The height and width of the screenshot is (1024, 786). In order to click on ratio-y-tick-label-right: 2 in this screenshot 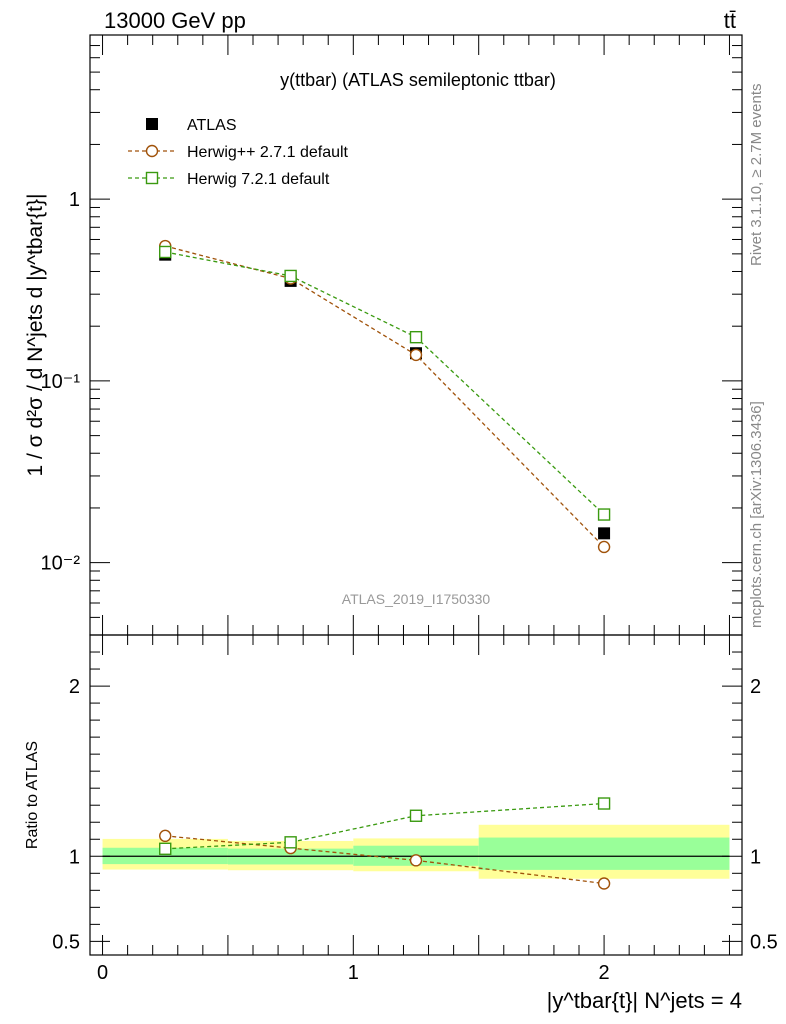, I will do `click(755, 687)`.